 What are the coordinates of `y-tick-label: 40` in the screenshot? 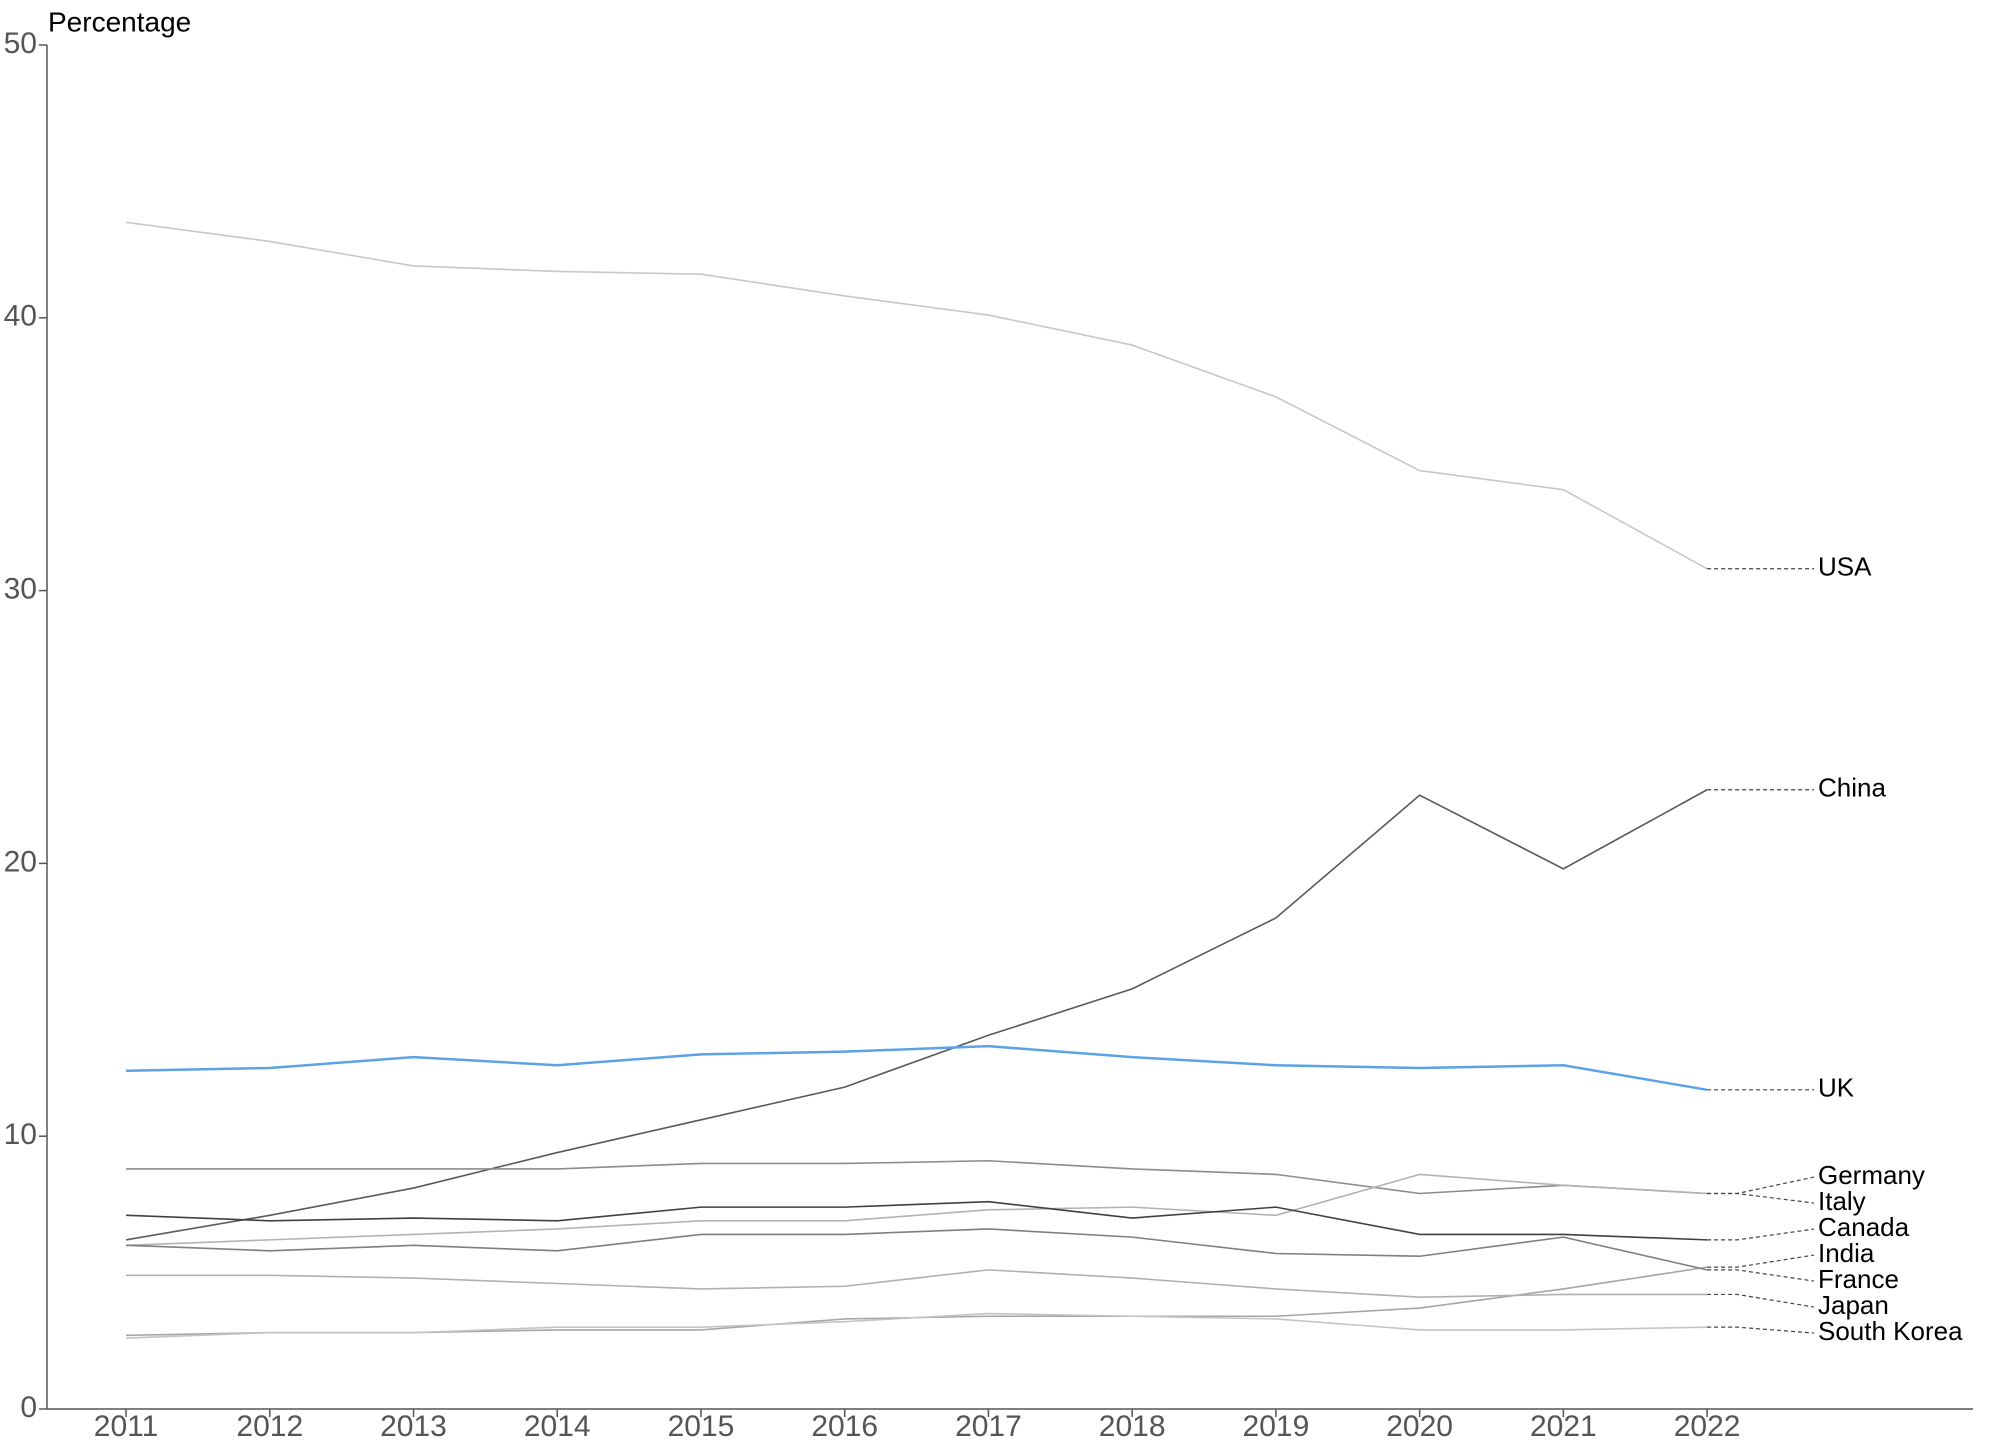 It's located at (20, 316).